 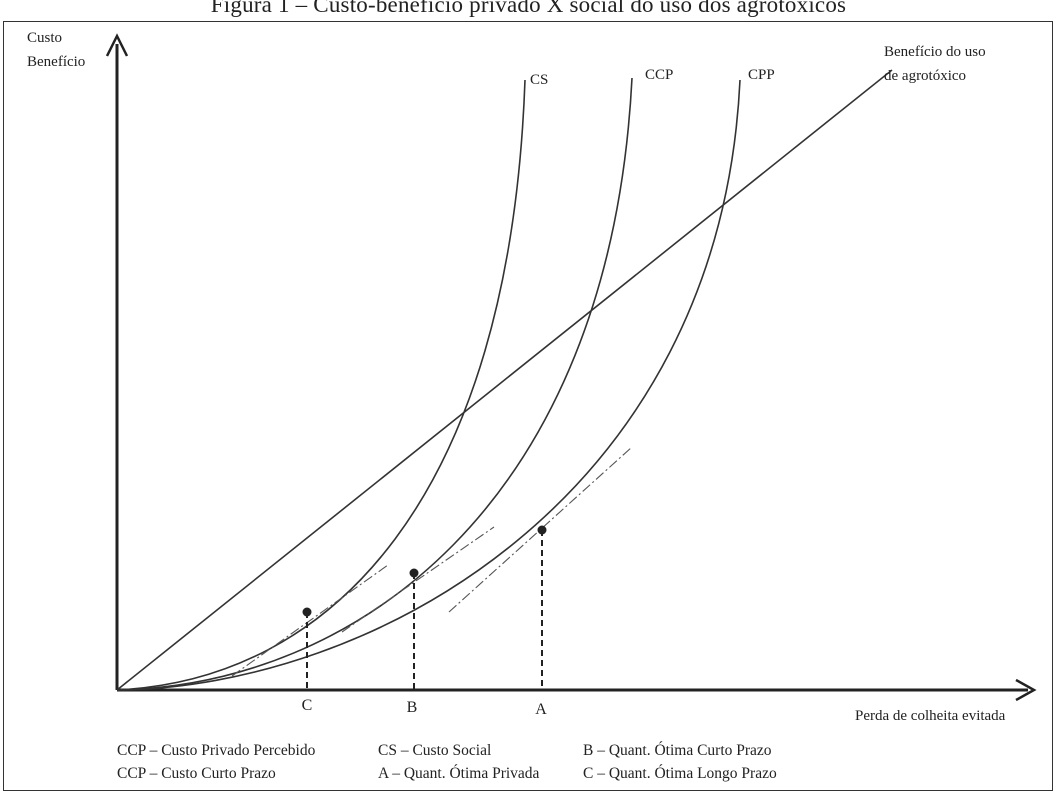 What do you see at coordinates (44, 38) in the screenshot?
I see `y-axis-label-line1: Custo` at bounding box center [44, 38].